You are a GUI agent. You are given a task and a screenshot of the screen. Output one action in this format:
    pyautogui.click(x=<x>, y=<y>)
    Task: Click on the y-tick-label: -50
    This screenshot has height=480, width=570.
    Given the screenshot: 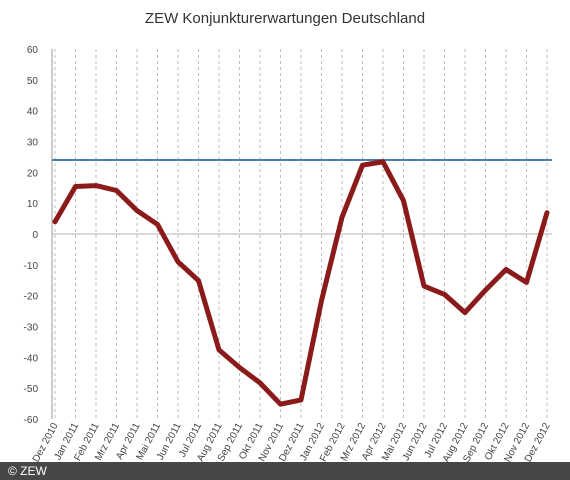 What is the action you would take?
    pyautogui.click(x=31, y=389)
    